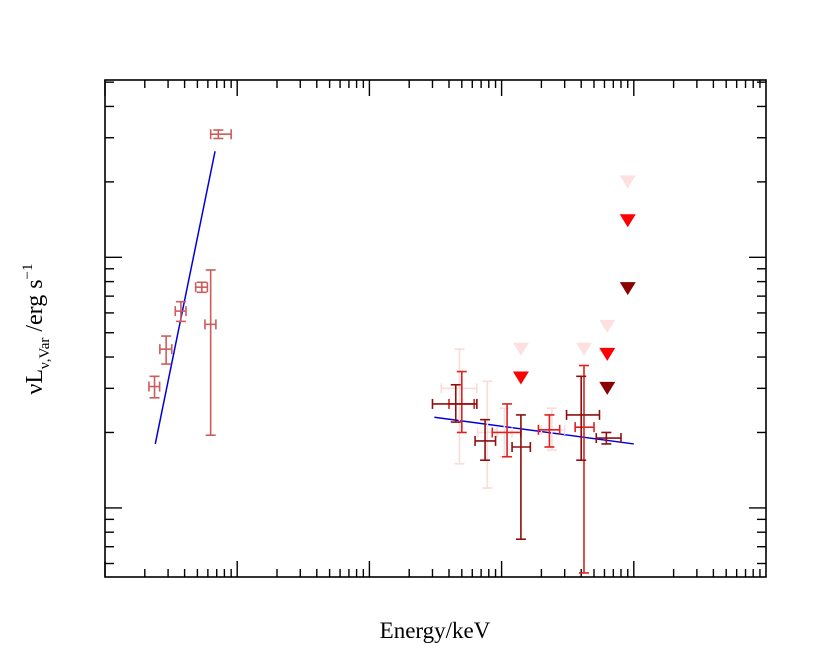 This screenshot has height=664, width=830. What do you see at coordinates (35, 376) in the screenshot?
I see `y-axis-label-l: L` at bounding box center [35, 376].